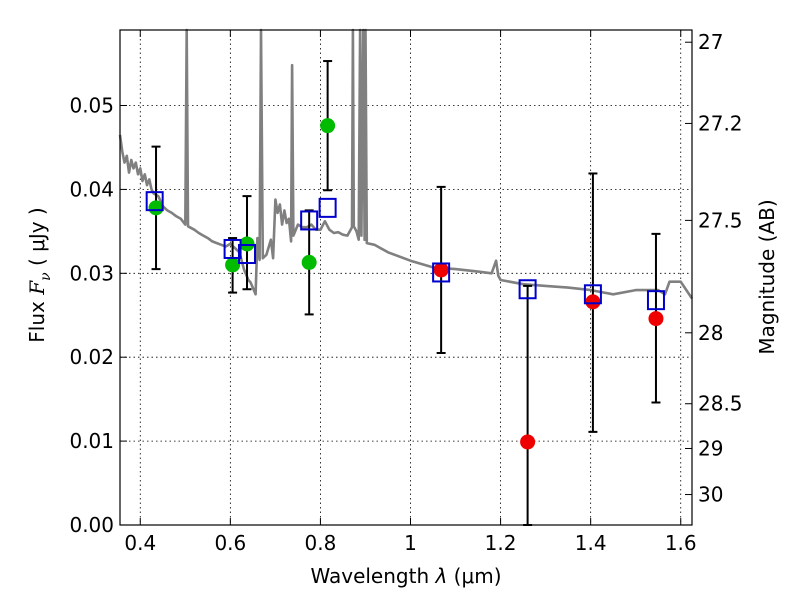 The height and width of the screenshot is (600, 800). I want to click on y2-tick-label: 27, so click(710, 42).